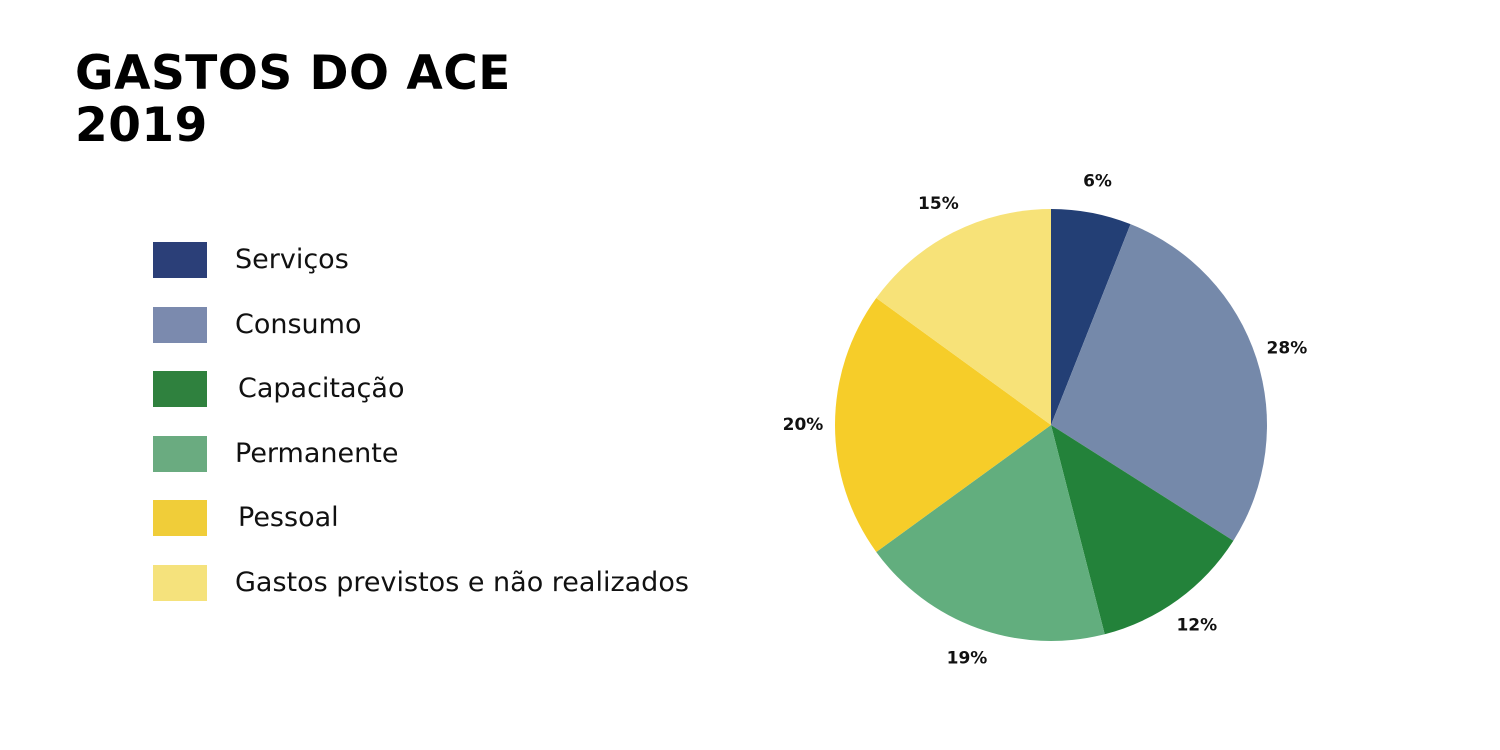  I want to click on pie-slice-pessoal, so click(942, 425).